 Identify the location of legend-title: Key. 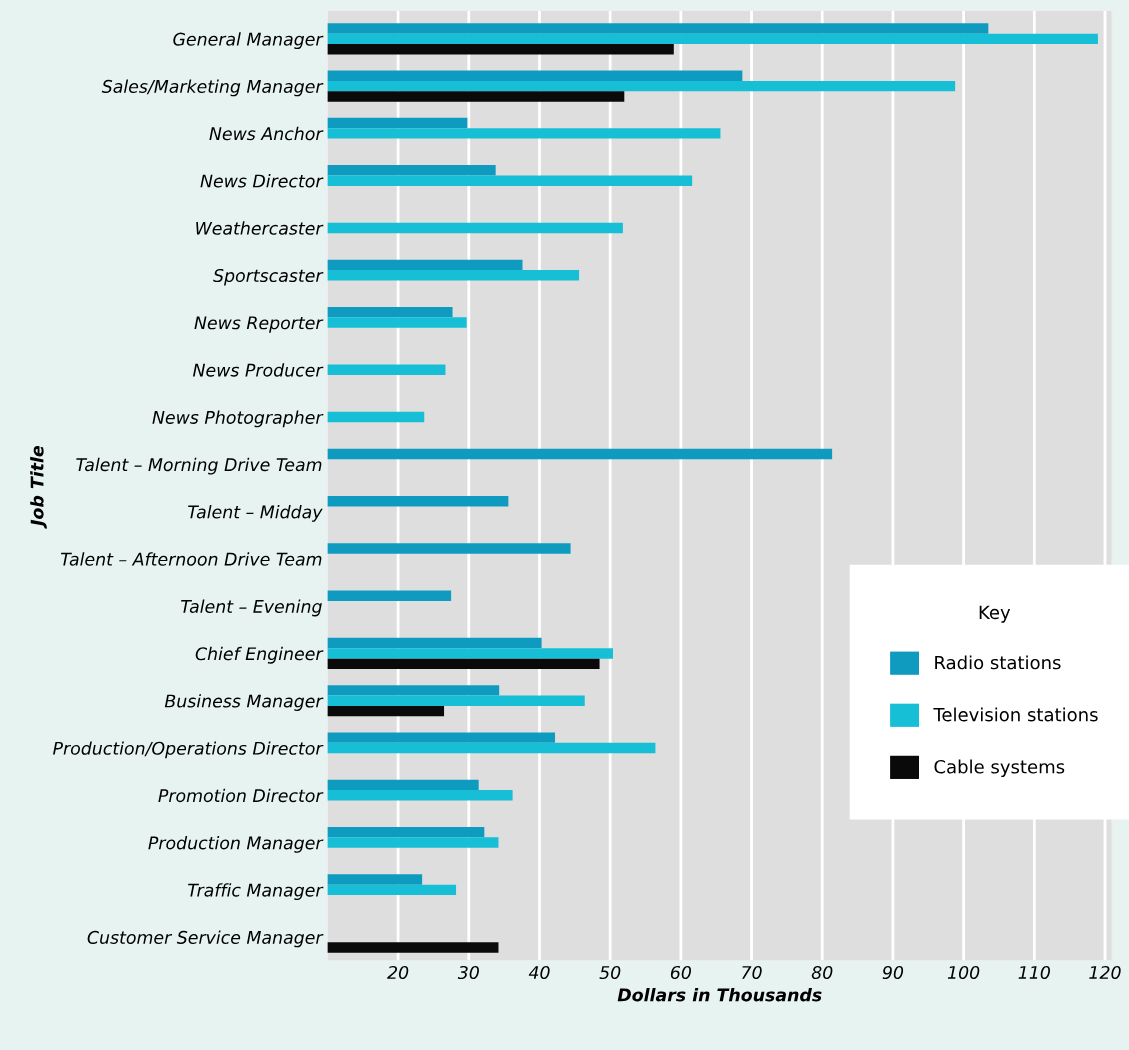
(995, 614).